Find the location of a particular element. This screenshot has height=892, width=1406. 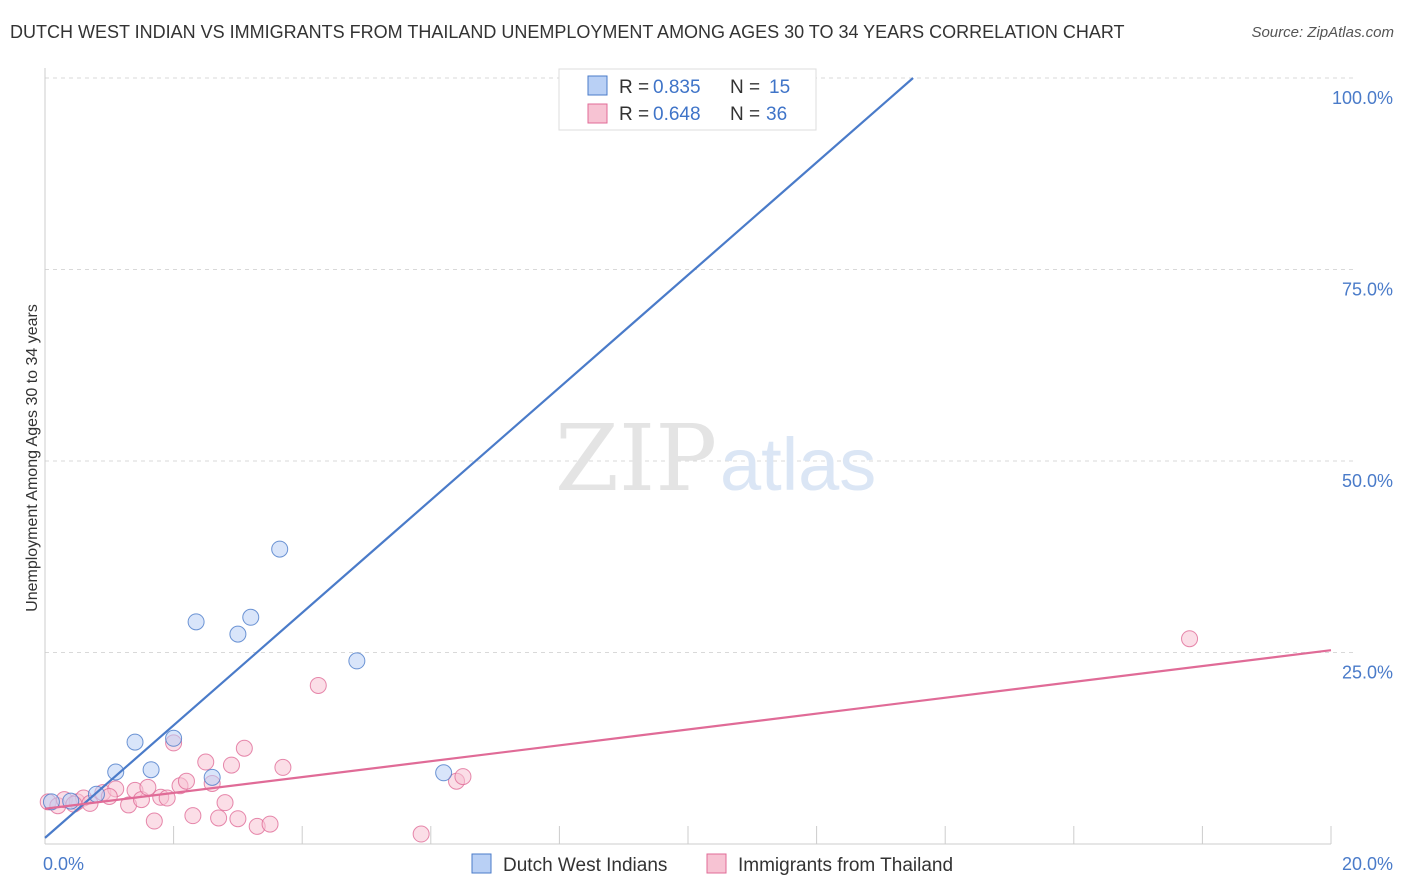

watermark-atlas: atlas is located at coordinates (798, 464).